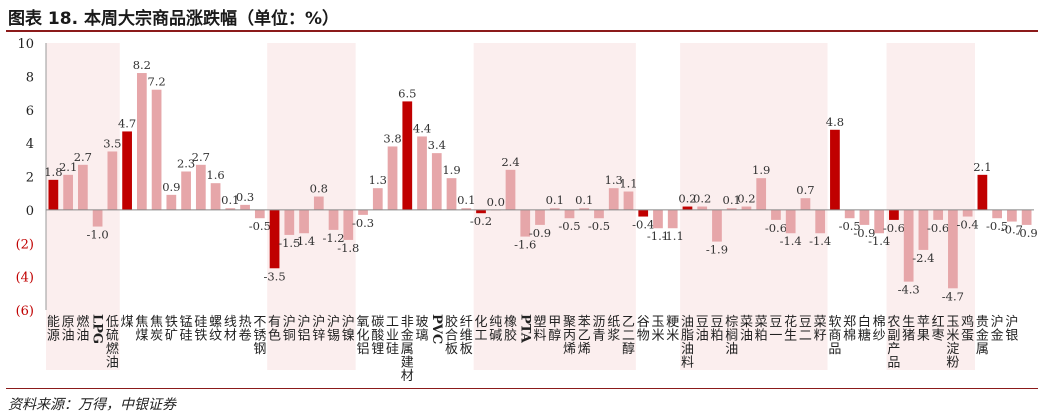  Describe the element at coordinates (436, 329) in the screenshot. I see `category-label: PVC` at that location.